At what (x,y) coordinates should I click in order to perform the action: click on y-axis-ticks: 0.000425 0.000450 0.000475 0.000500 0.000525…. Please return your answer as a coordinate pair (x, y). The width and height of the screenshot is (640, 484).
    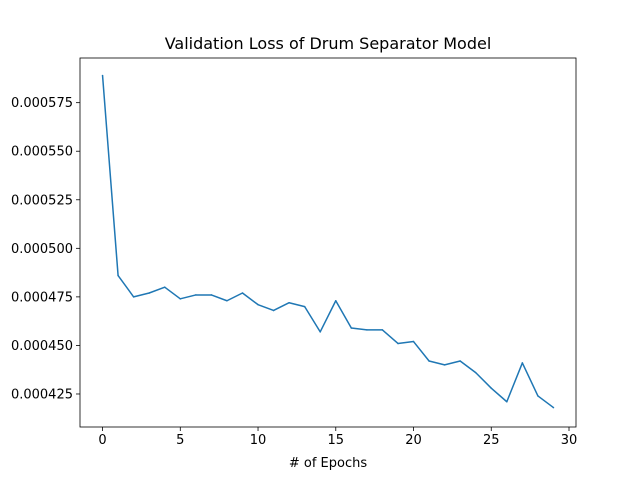
    Looking at the image, I should click on (45, 249).